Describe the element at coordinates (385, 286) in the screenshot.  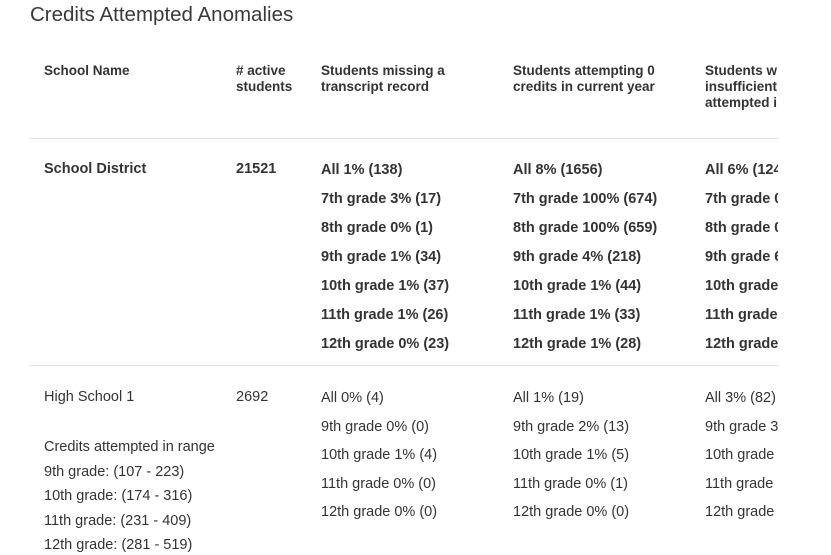
I see `list-item: 10th grade 1% (37)` at that location.